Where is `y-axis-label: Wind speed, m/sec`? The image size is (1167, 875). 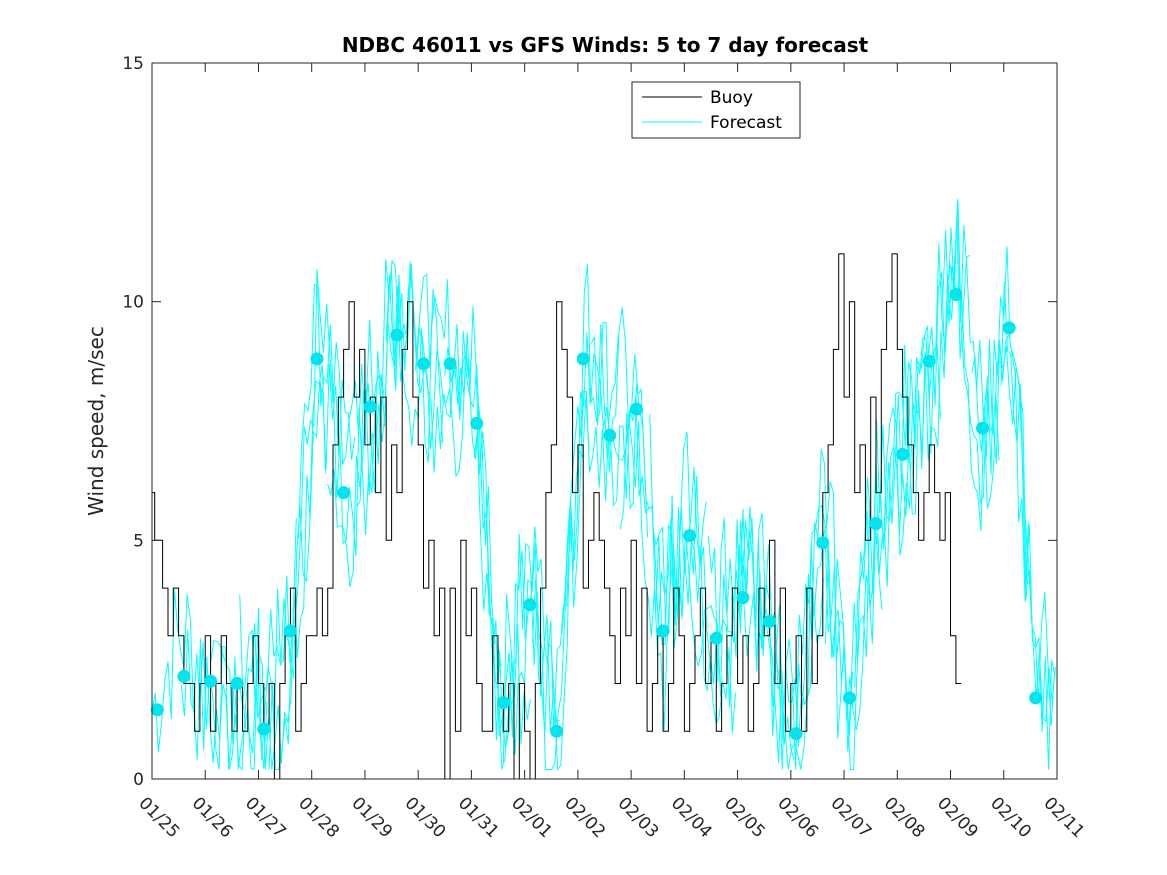
y-axis-label: Wind speed, m/sec is located at coordinates (96, 421).